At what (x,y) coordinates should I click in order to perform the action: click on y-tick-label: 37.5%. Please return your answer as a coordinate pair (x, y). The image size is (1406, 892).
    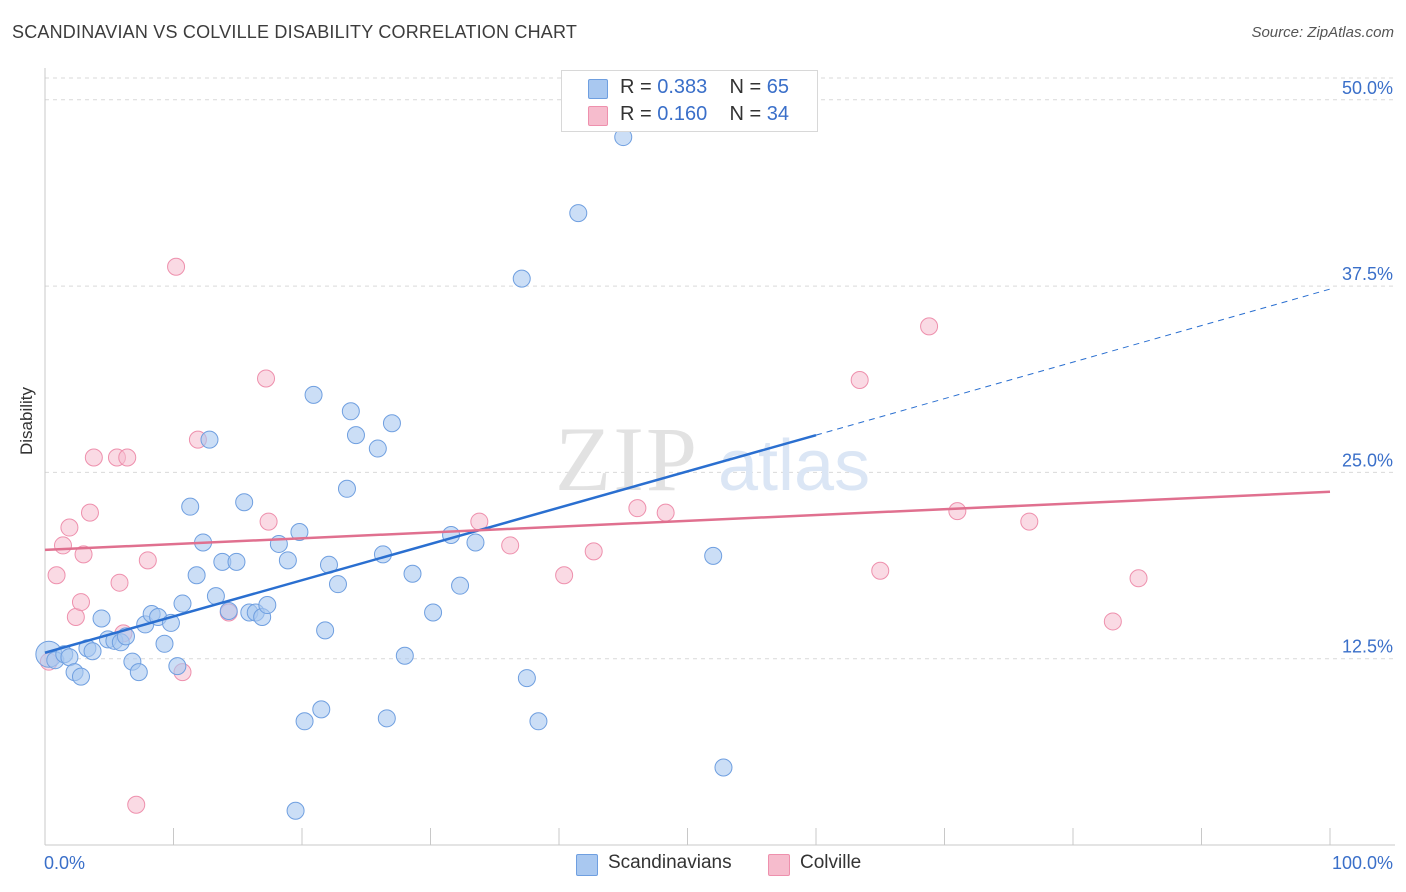
    Looking at the image, I should click on (1367, 274).